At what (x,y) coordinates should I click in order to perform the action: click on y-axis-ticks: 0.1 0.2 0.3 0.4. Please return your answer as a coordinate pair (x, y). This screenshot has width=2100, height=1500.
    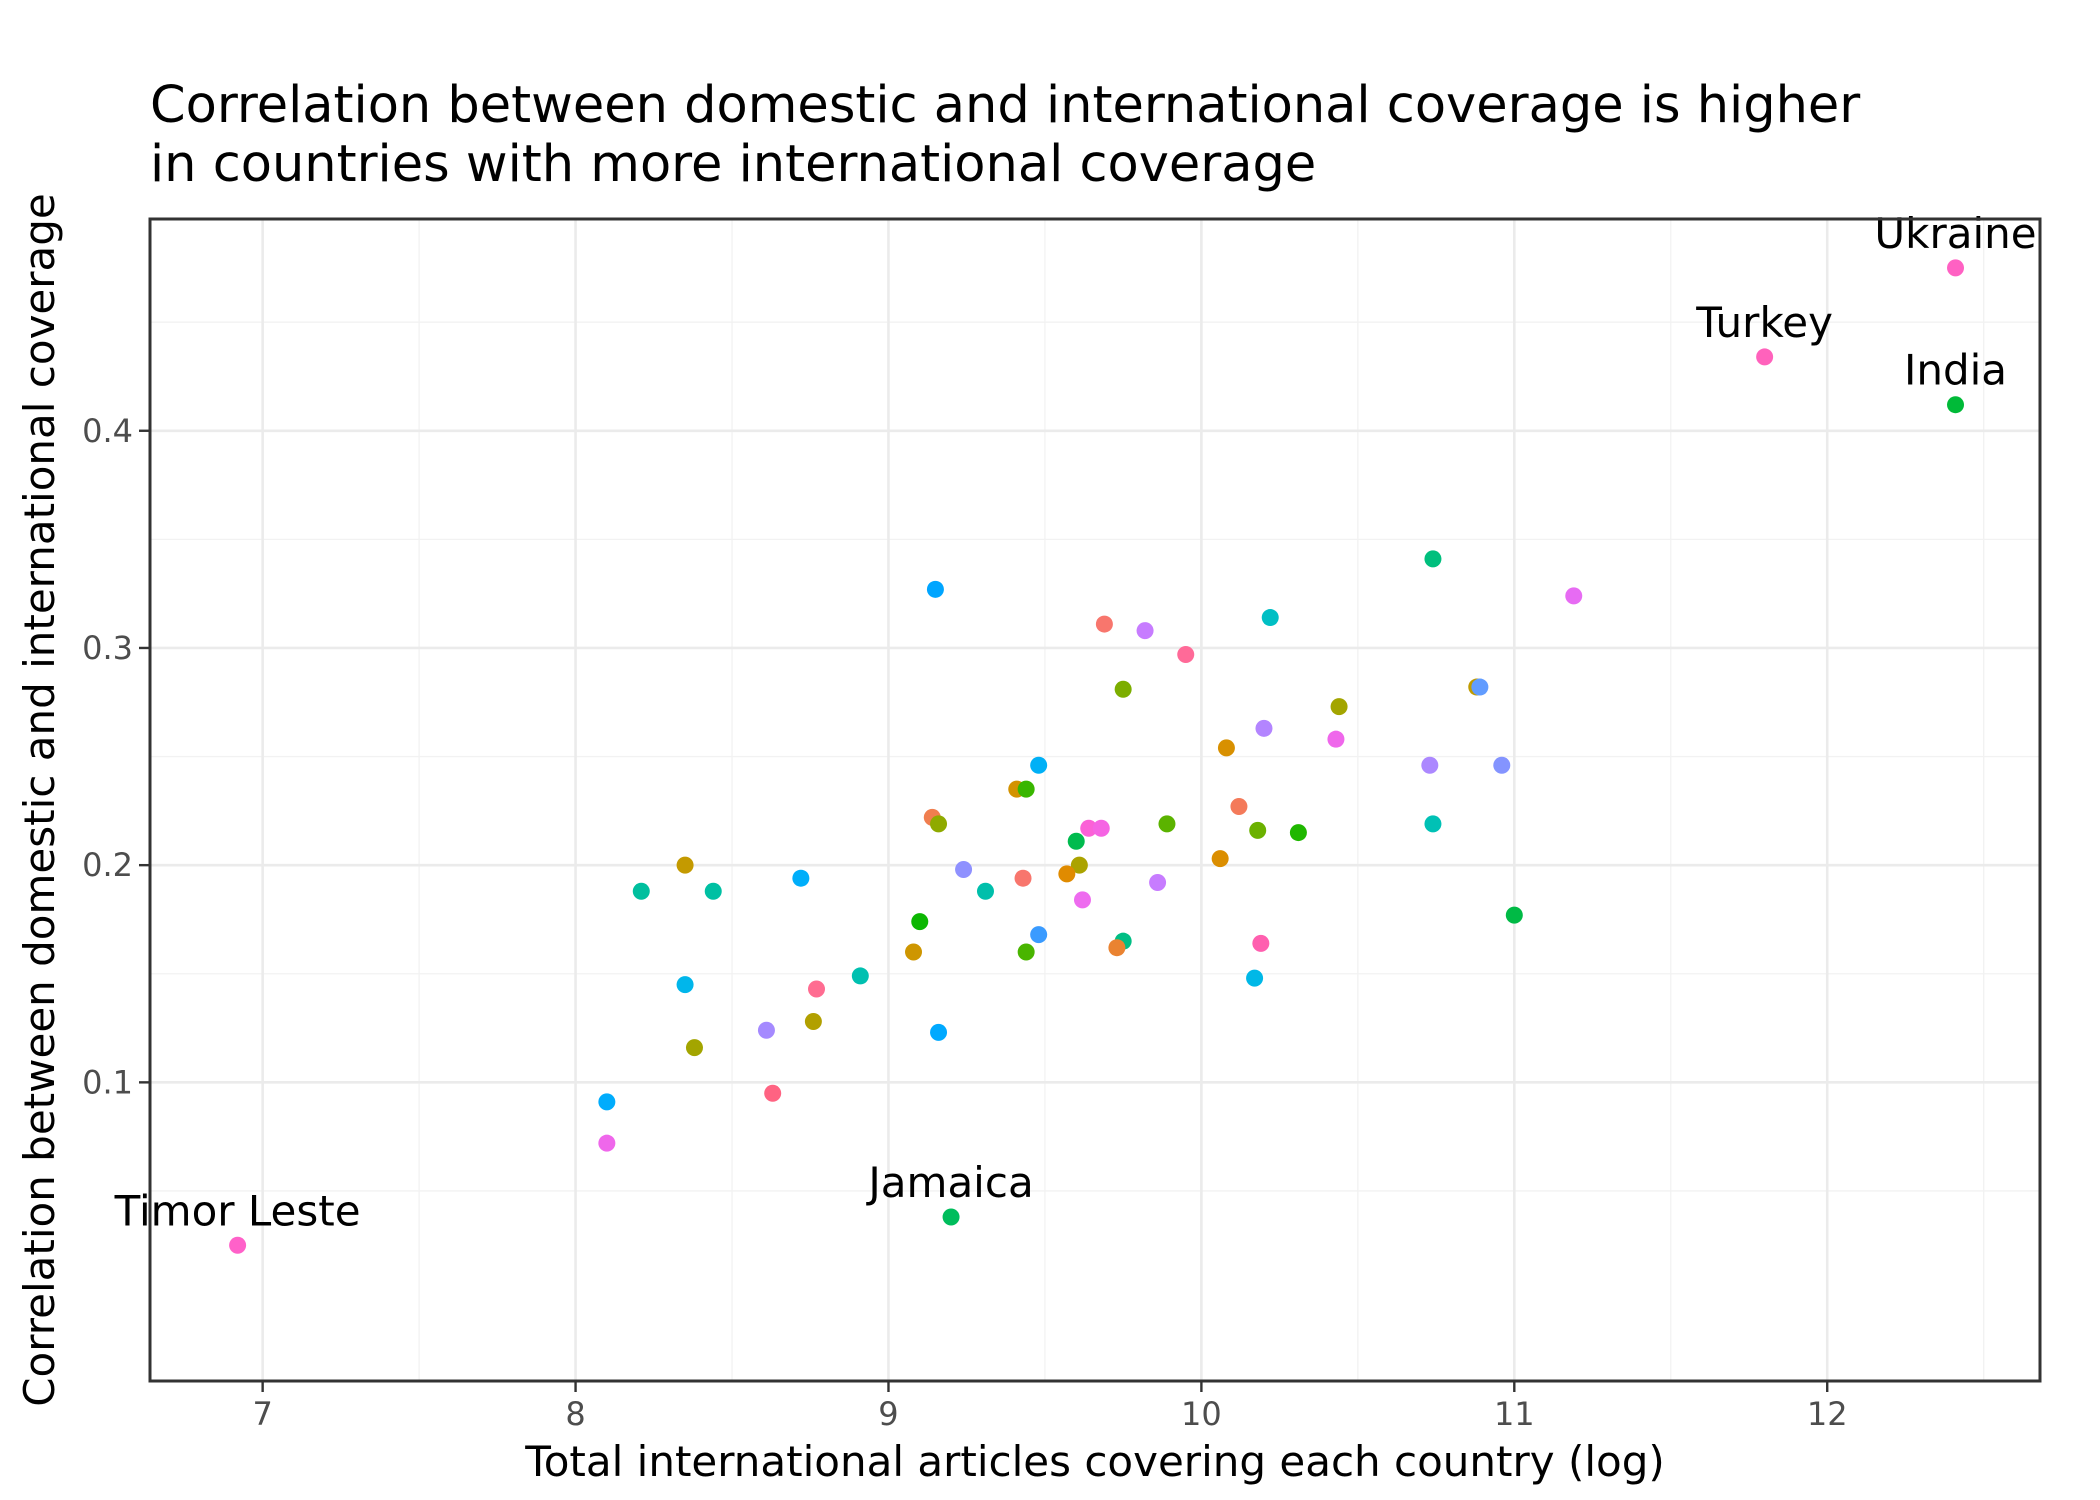
    Looking at the image, I should click on (116, 756).